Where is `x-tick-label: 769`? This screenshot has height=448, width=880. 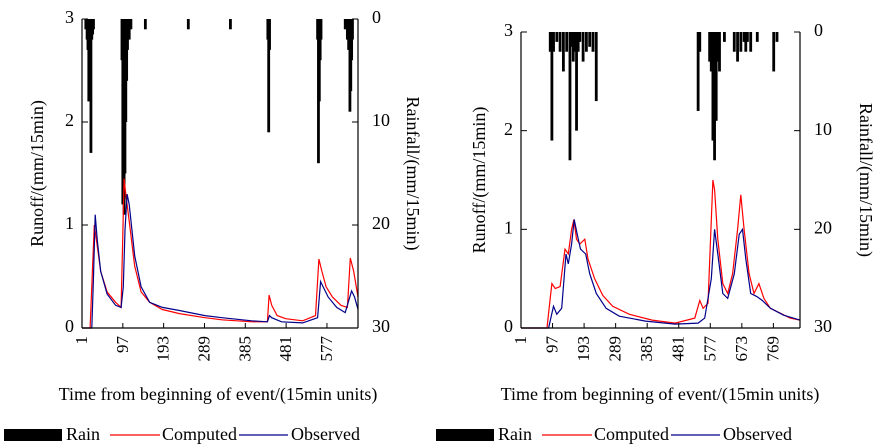
x-tick-label: 769 is located at coordinates (772, 349).